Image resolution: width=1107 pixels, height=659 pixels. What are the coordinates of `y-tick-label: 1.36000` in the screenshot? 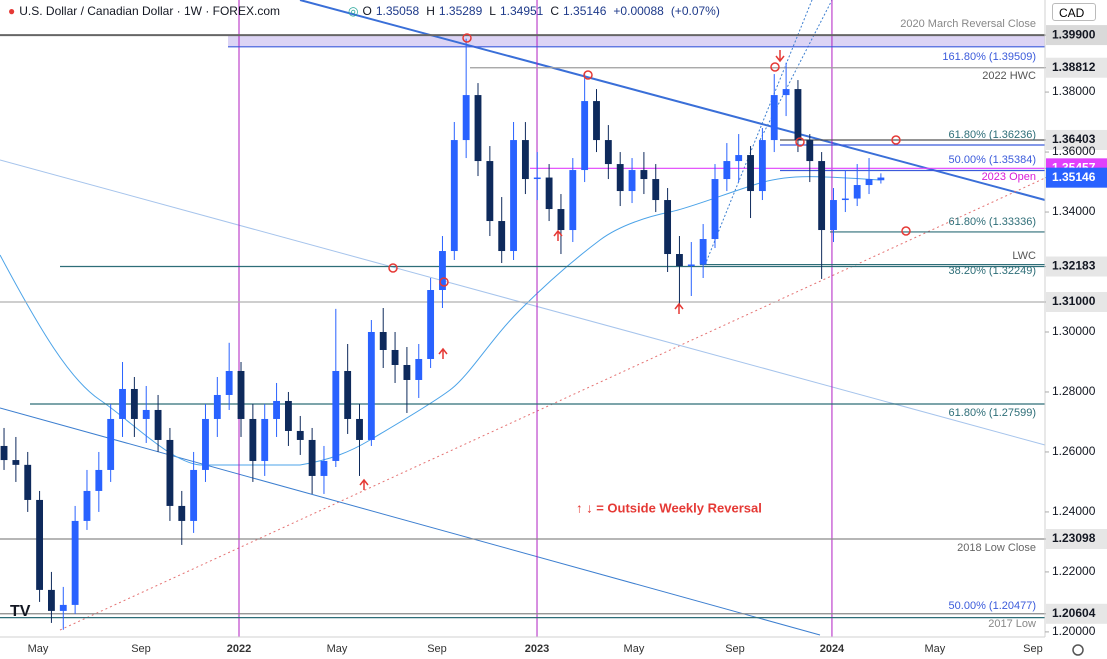 It's located at (1074, 151).